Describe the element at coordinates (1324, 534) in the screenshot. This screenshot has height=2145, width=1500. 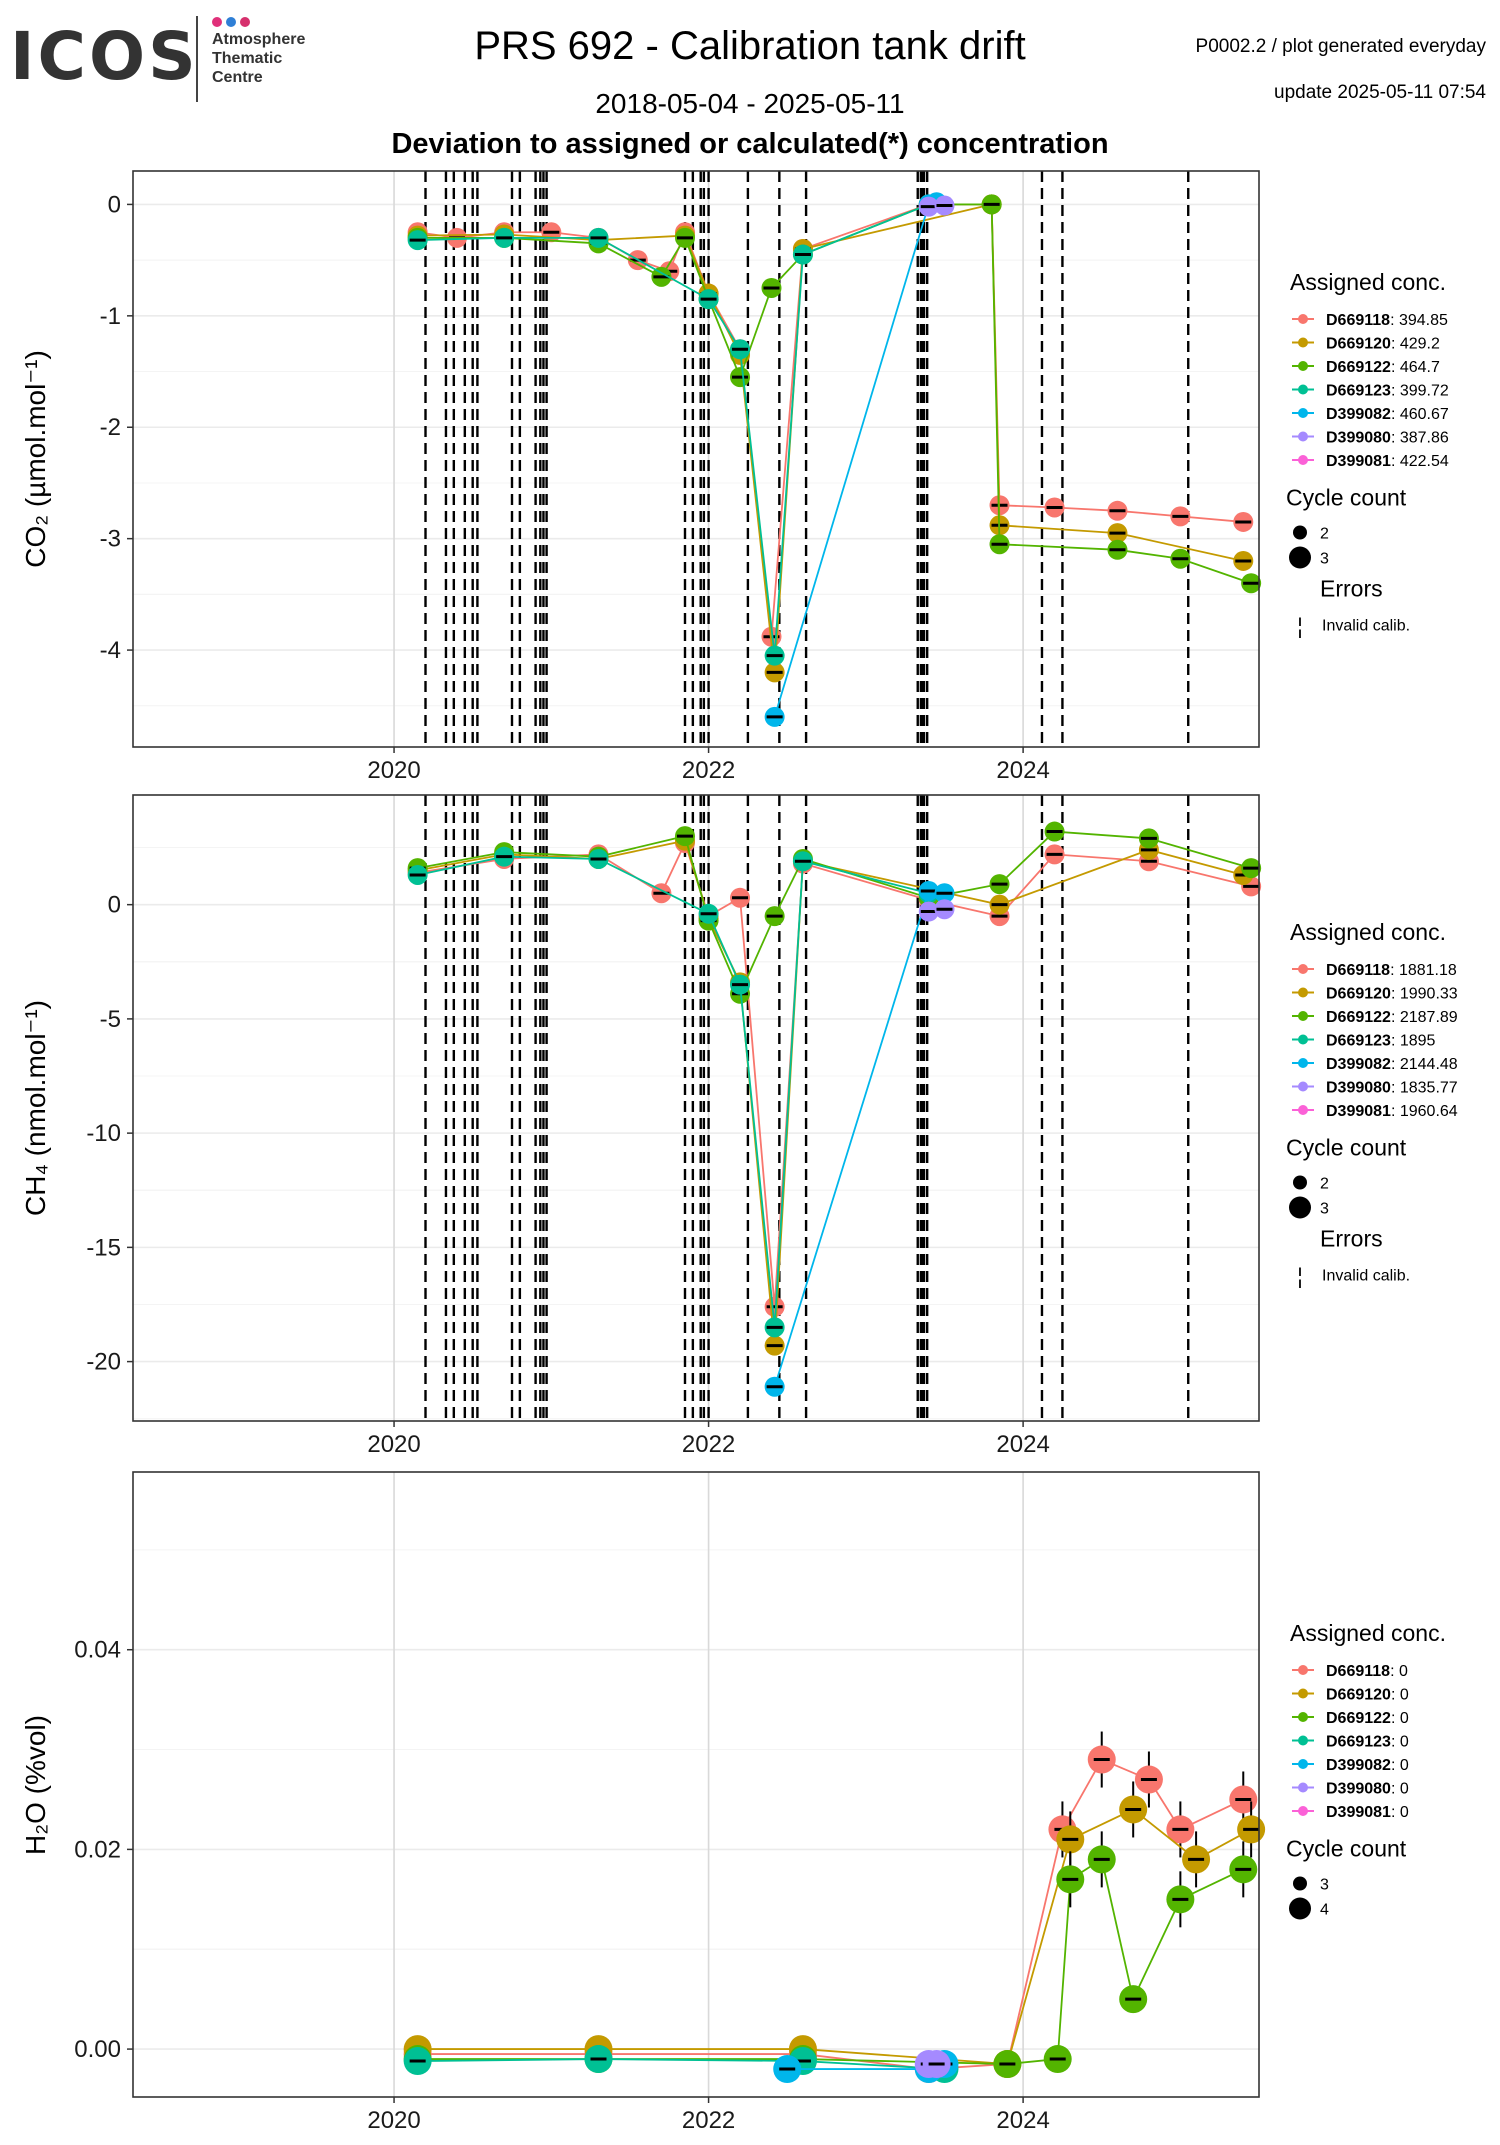
I see `cycle-size-label: 2` at that location.